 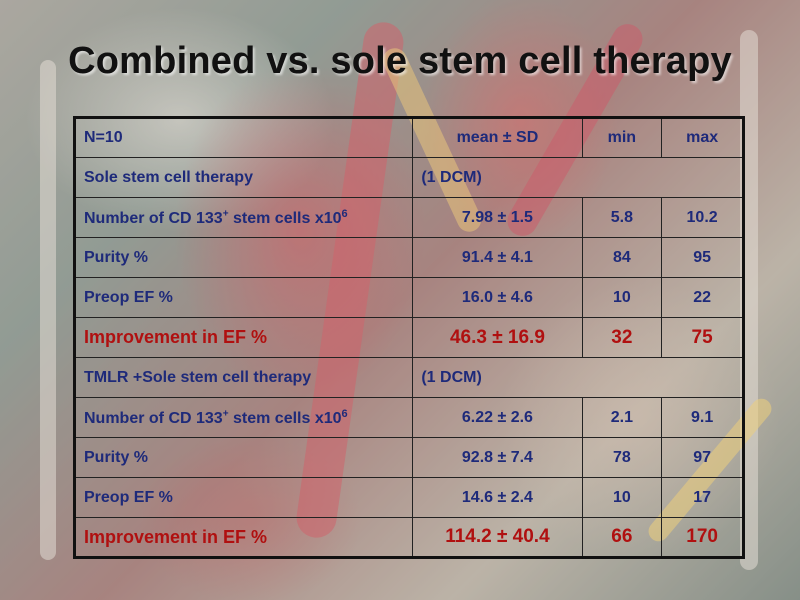 What do you see at coordinates (622, 537) in the screenshot?
I see `cell-min: 66` at bounding box center [622, 537].